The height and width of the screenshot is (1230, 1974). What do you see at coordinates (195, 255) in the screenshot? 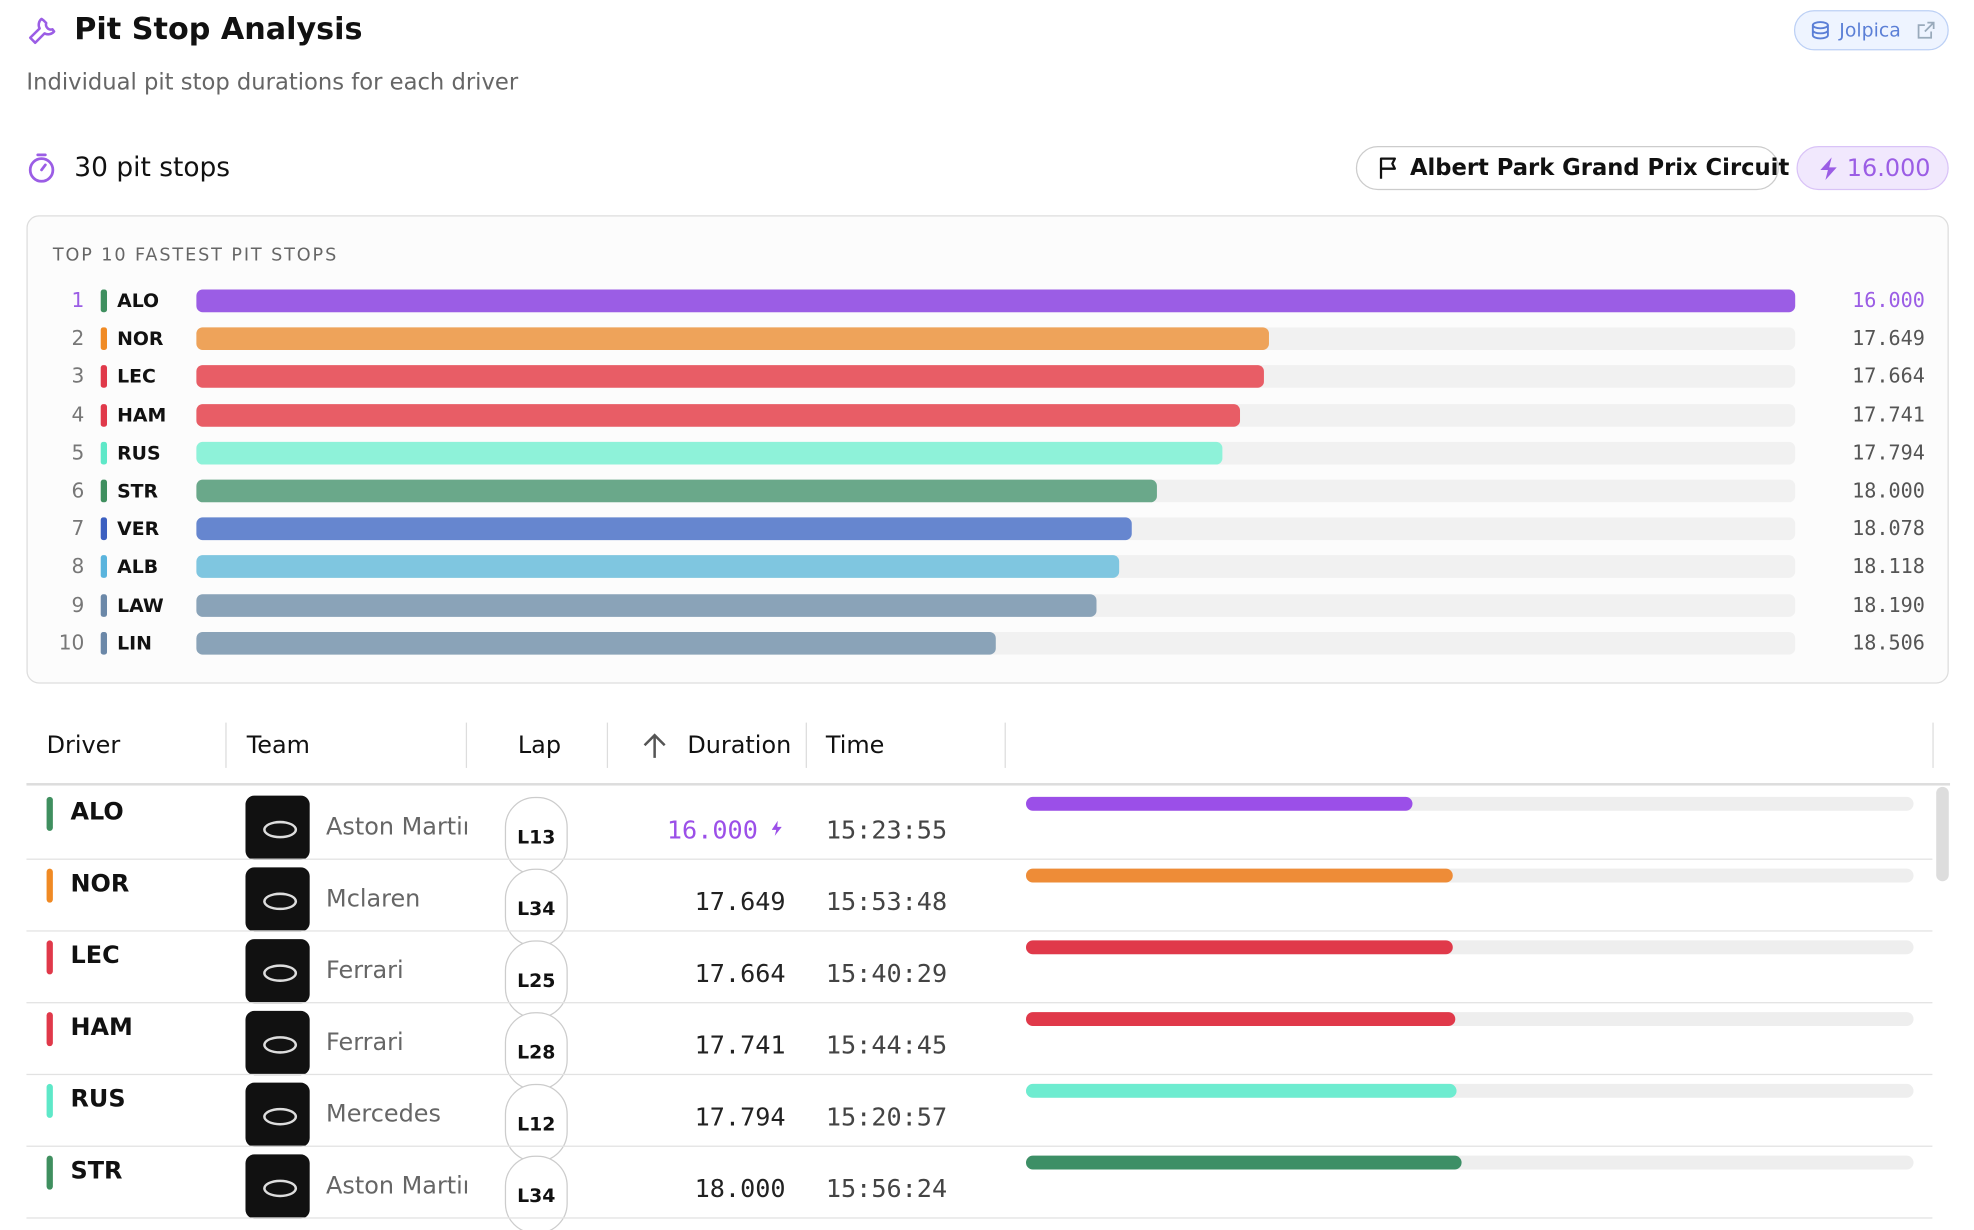
I see `chart-title: TOP 10 FASTEST PIT STOPS` at bounding box center [195, 255].